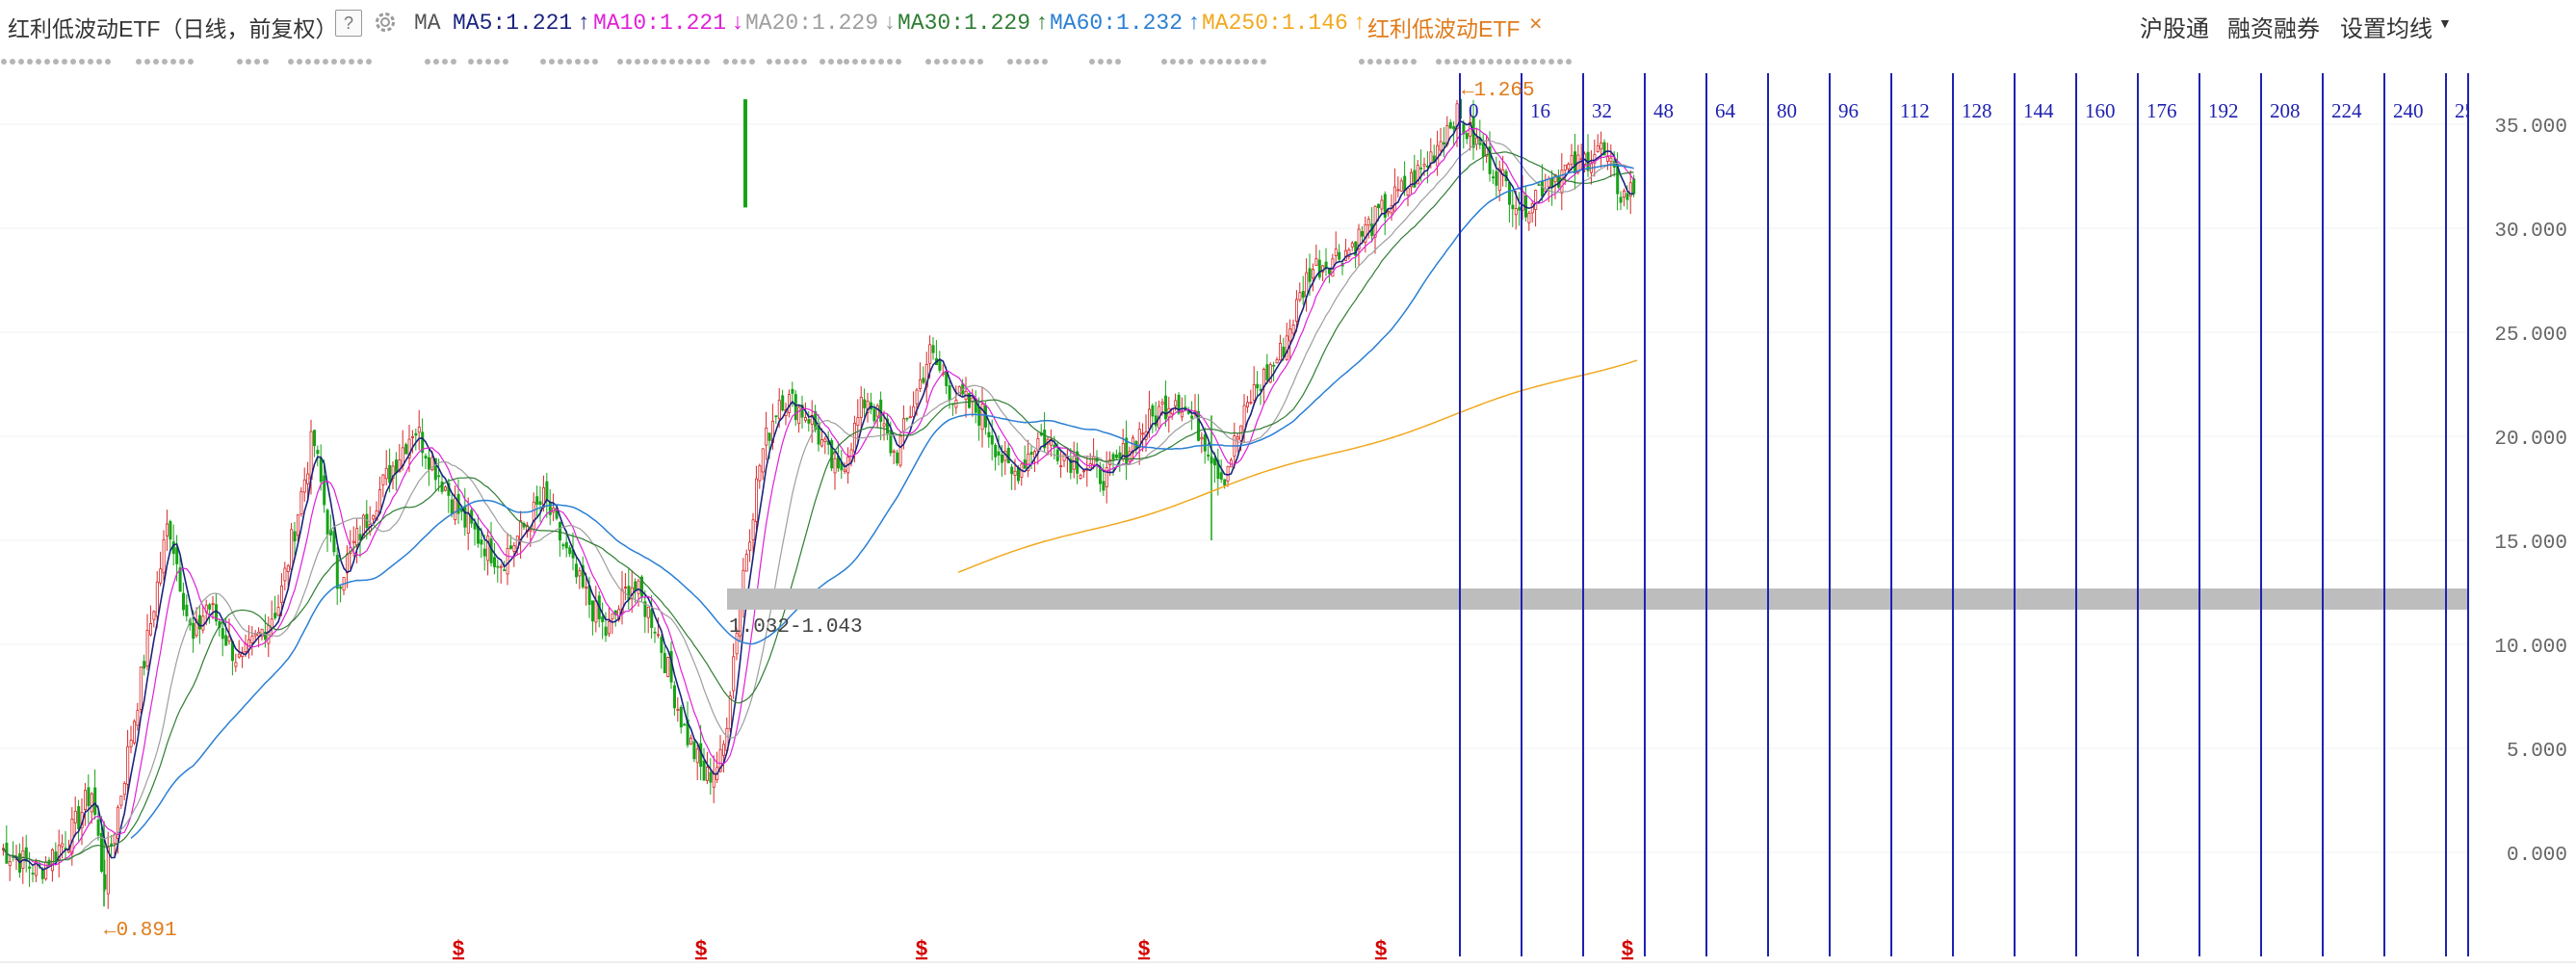 Image resolution: width=2576 pixels, height=967 pixels. Describe the element at coordinates (173, 29) in the screenshot. I see `chart-title: 红利低波动ETF（日线，前复权）` at that location.